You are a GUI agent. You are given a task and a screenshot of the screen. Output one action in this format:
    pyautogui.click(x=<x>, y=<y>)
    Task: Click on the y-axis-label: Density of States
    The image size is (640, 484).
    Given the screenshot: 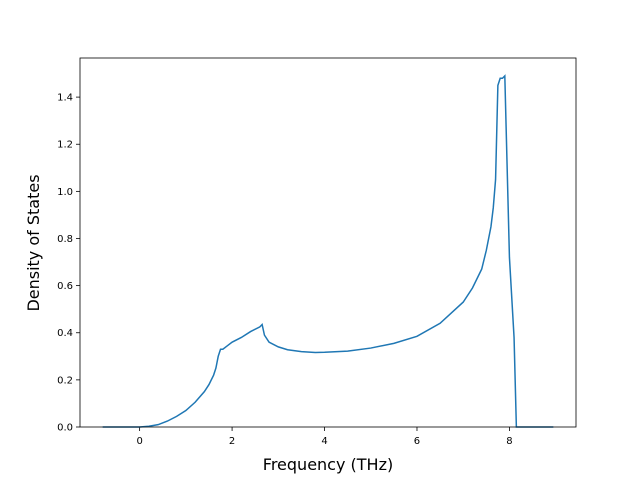 What is the action you would take?
    pyautogui.click(x=33, y=242)
    